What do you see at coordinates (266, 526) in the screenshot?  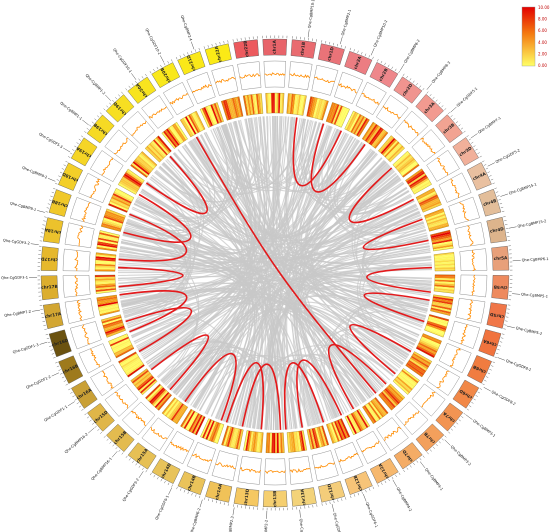 I see `gene-label: Qhe-CgBMP2-2` at bounding box center [266, 526].